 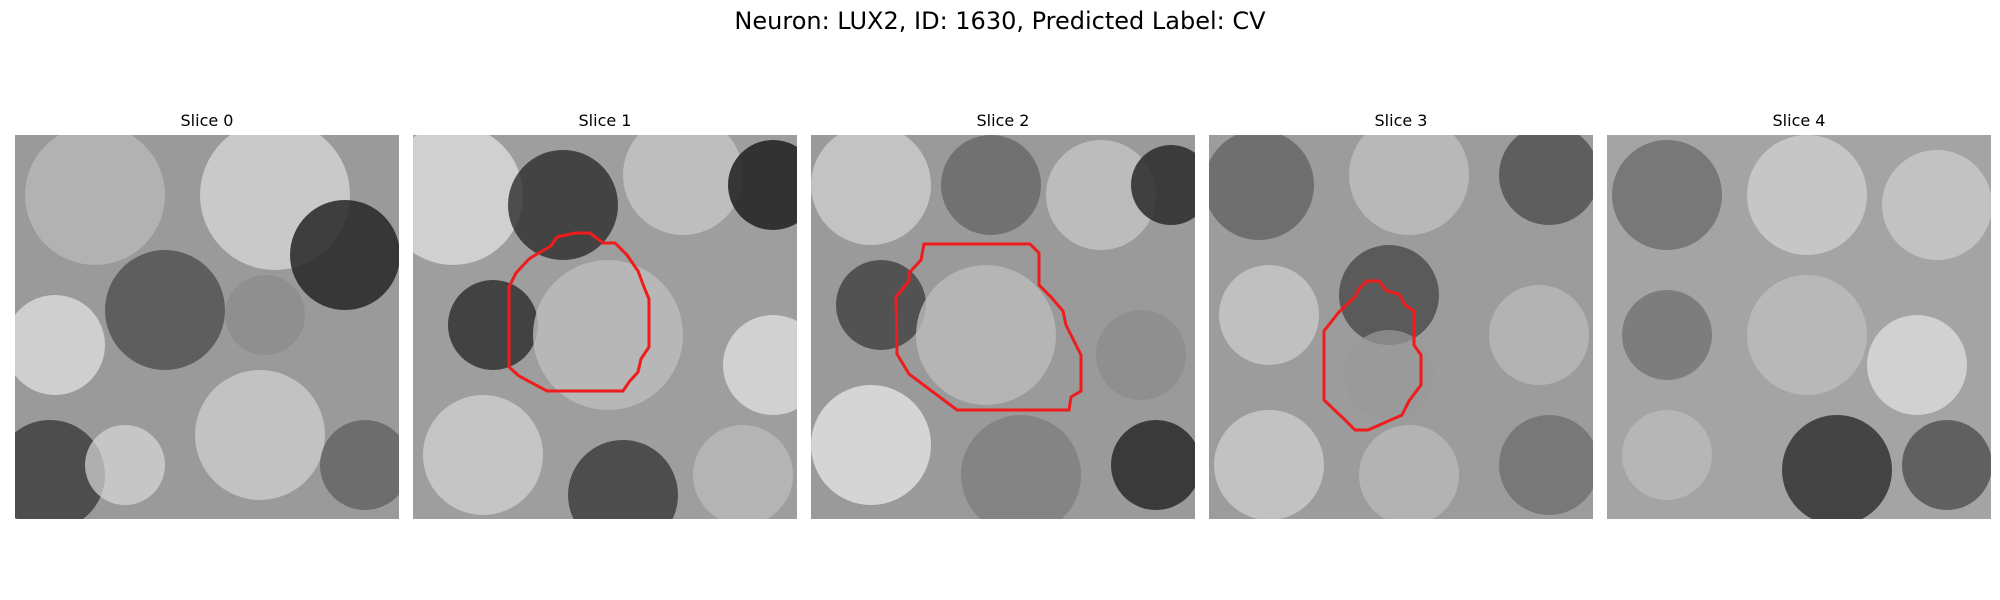 I want to click on slice-4-image, so click(x=1799, y=327).